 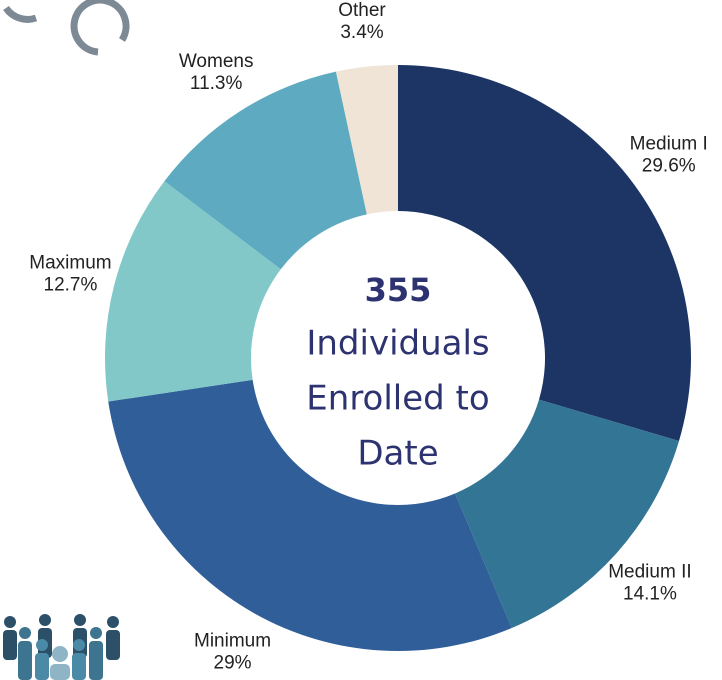 What do you see at coordinates (71, 285) in the screenshot?
I see `slice-value-label: 12.7%` at bounding box center [71, 285].